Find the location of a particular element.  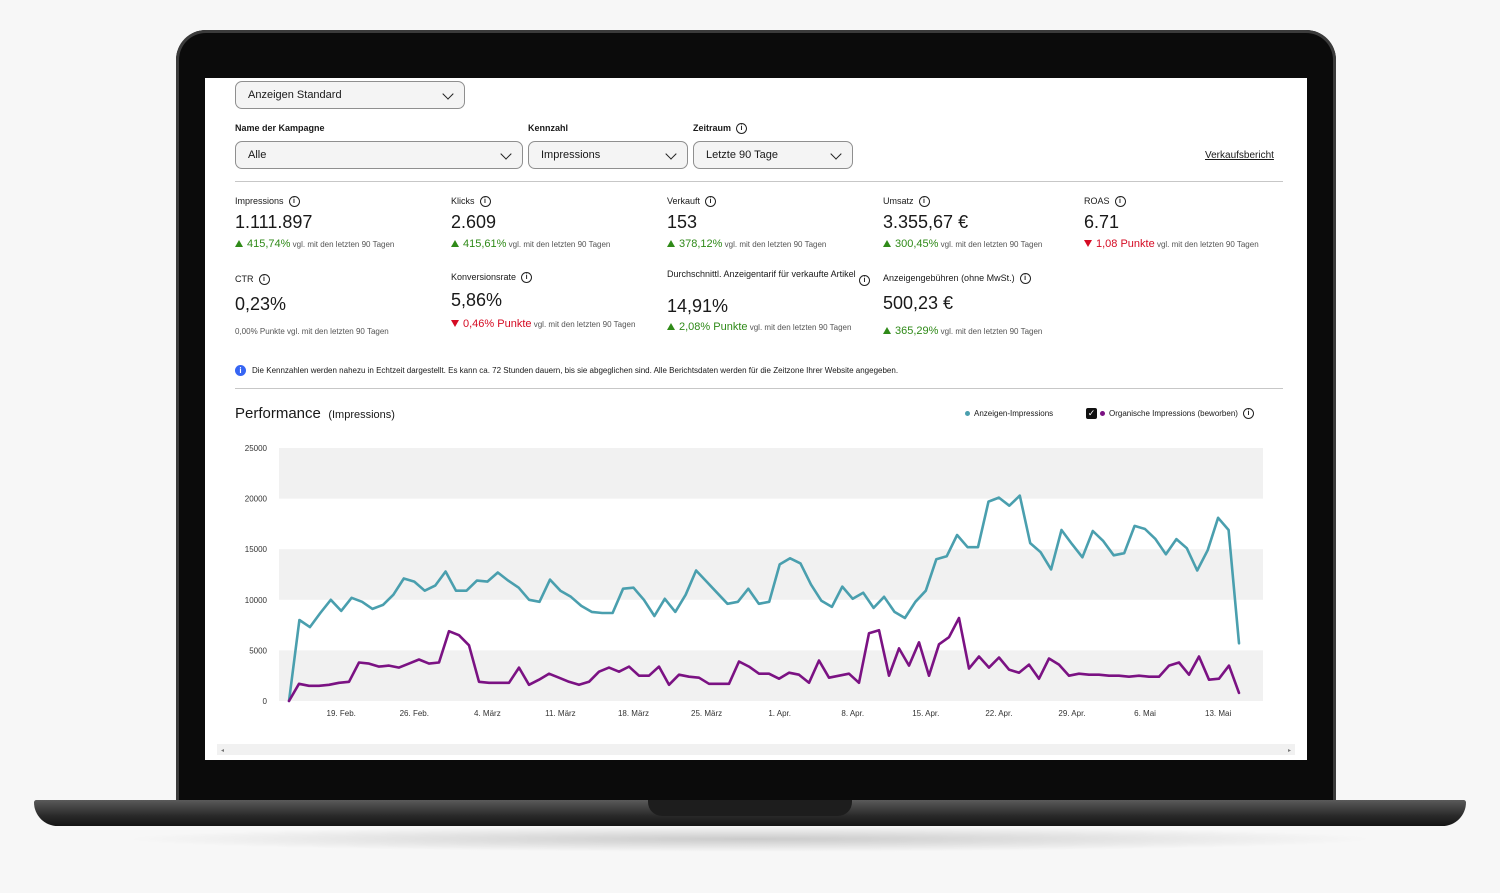

metric-impressions-label: Impressions i is located at coordinates (267, 202).